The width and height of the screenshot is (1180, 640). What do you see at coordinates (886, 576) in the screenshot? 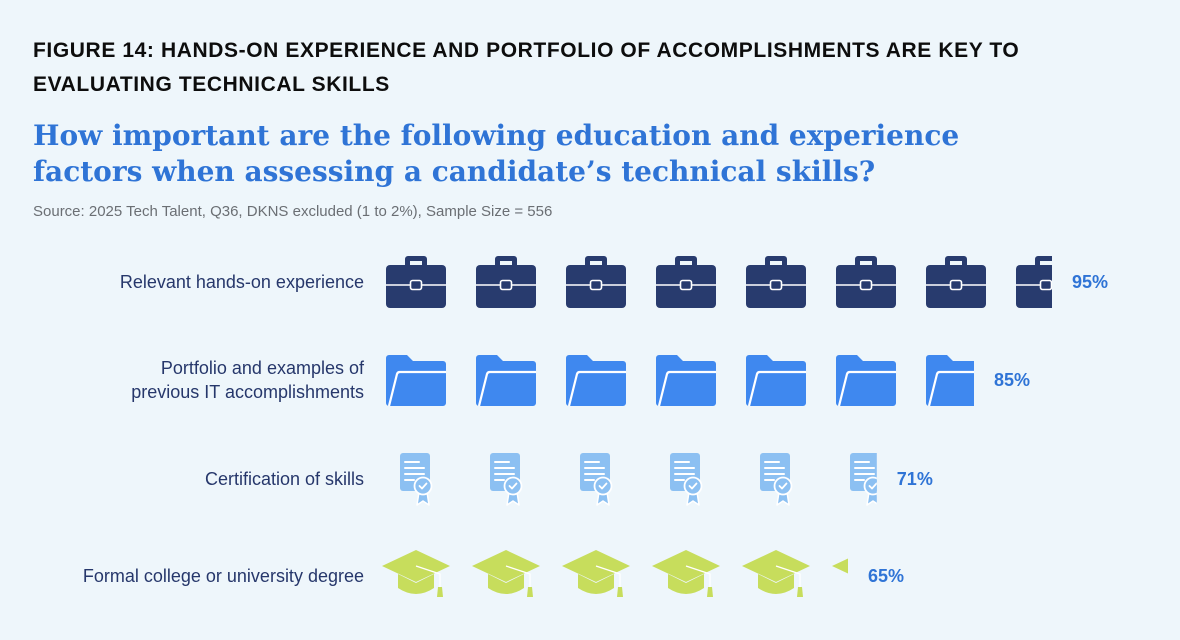
I see `value-label: 65%` at bounding box center [886, 576].